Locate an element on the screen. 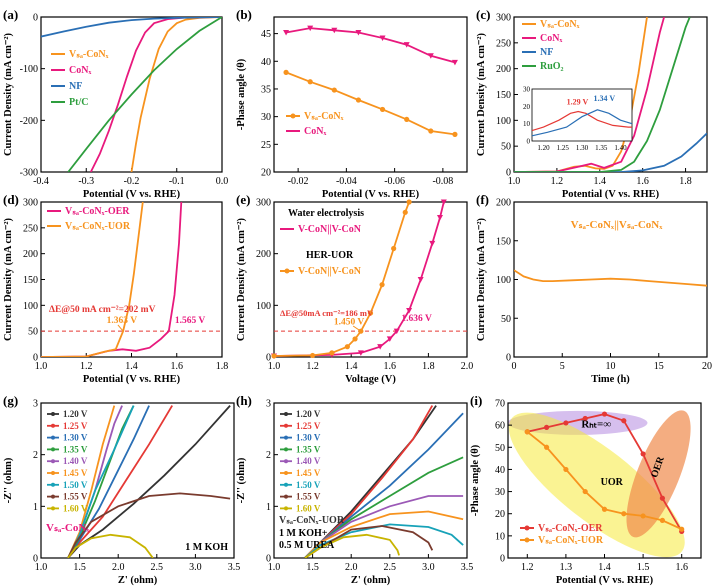 This screenshot has height=588, width=714. legend-entry: NF is located at coordinates (75, 86).